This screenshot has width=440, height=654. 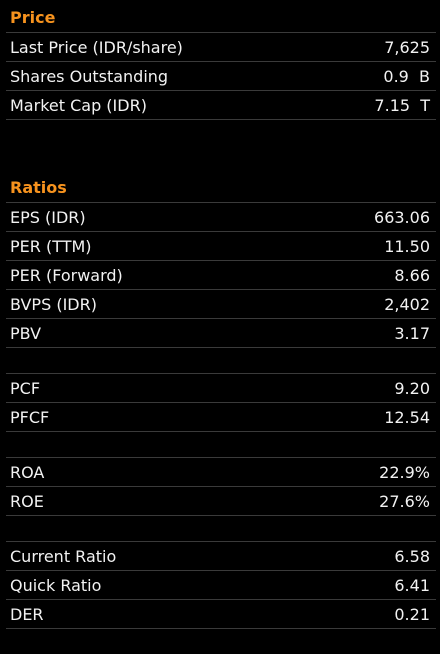 What do you see at coordinates (27, 614) in the screenshot?
I see `metric-label: DER` at bounding box center [27, 614].